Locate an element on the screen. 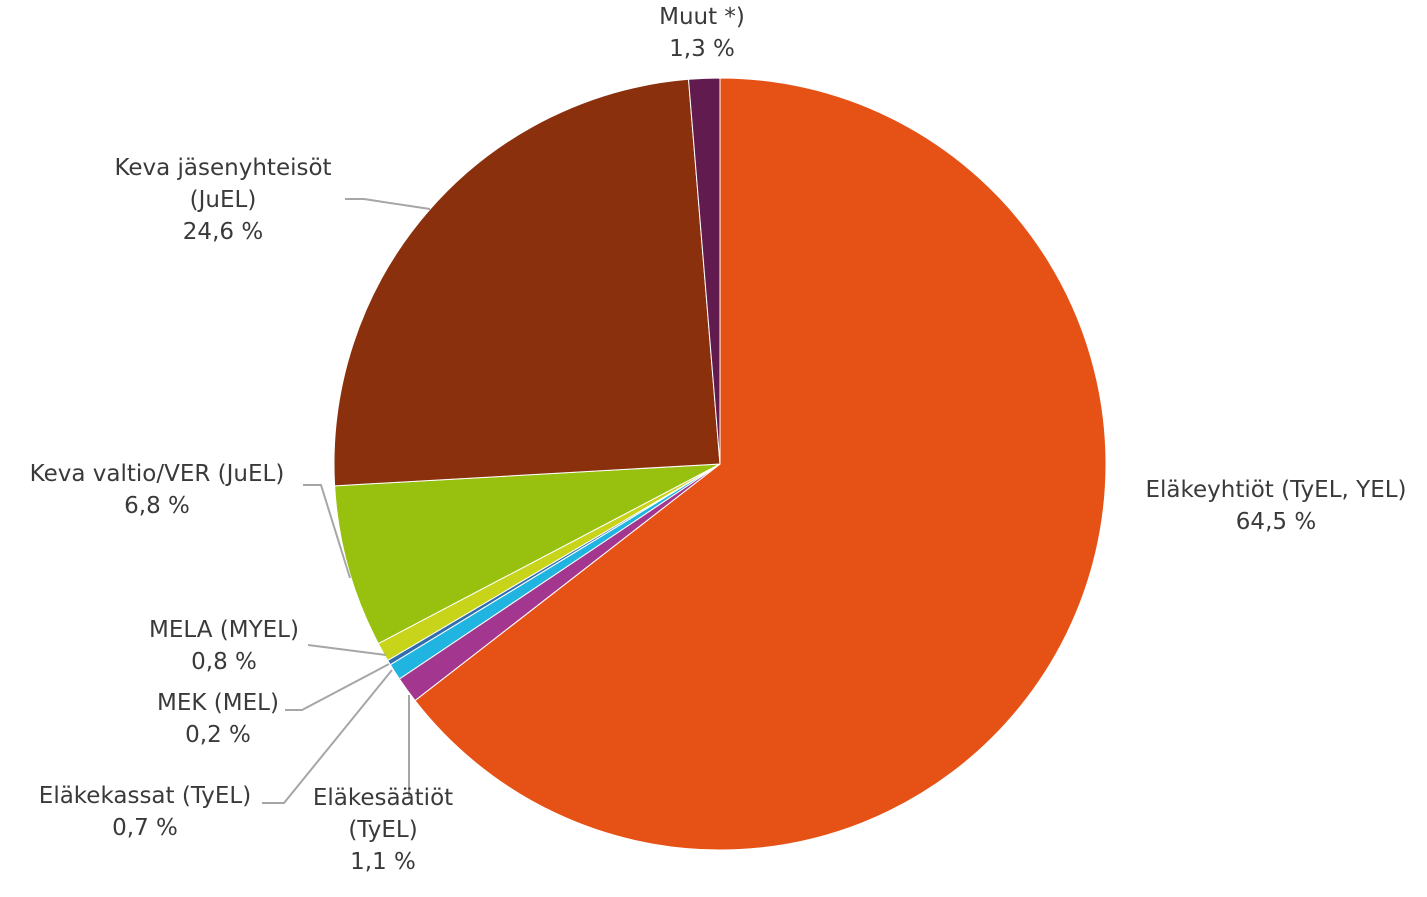 The height and width of the screenshot is (897, 1427). slice-name-label: Eläkeyhtiöt (TyEL, YEL) is located at coordinates (1275, 490).